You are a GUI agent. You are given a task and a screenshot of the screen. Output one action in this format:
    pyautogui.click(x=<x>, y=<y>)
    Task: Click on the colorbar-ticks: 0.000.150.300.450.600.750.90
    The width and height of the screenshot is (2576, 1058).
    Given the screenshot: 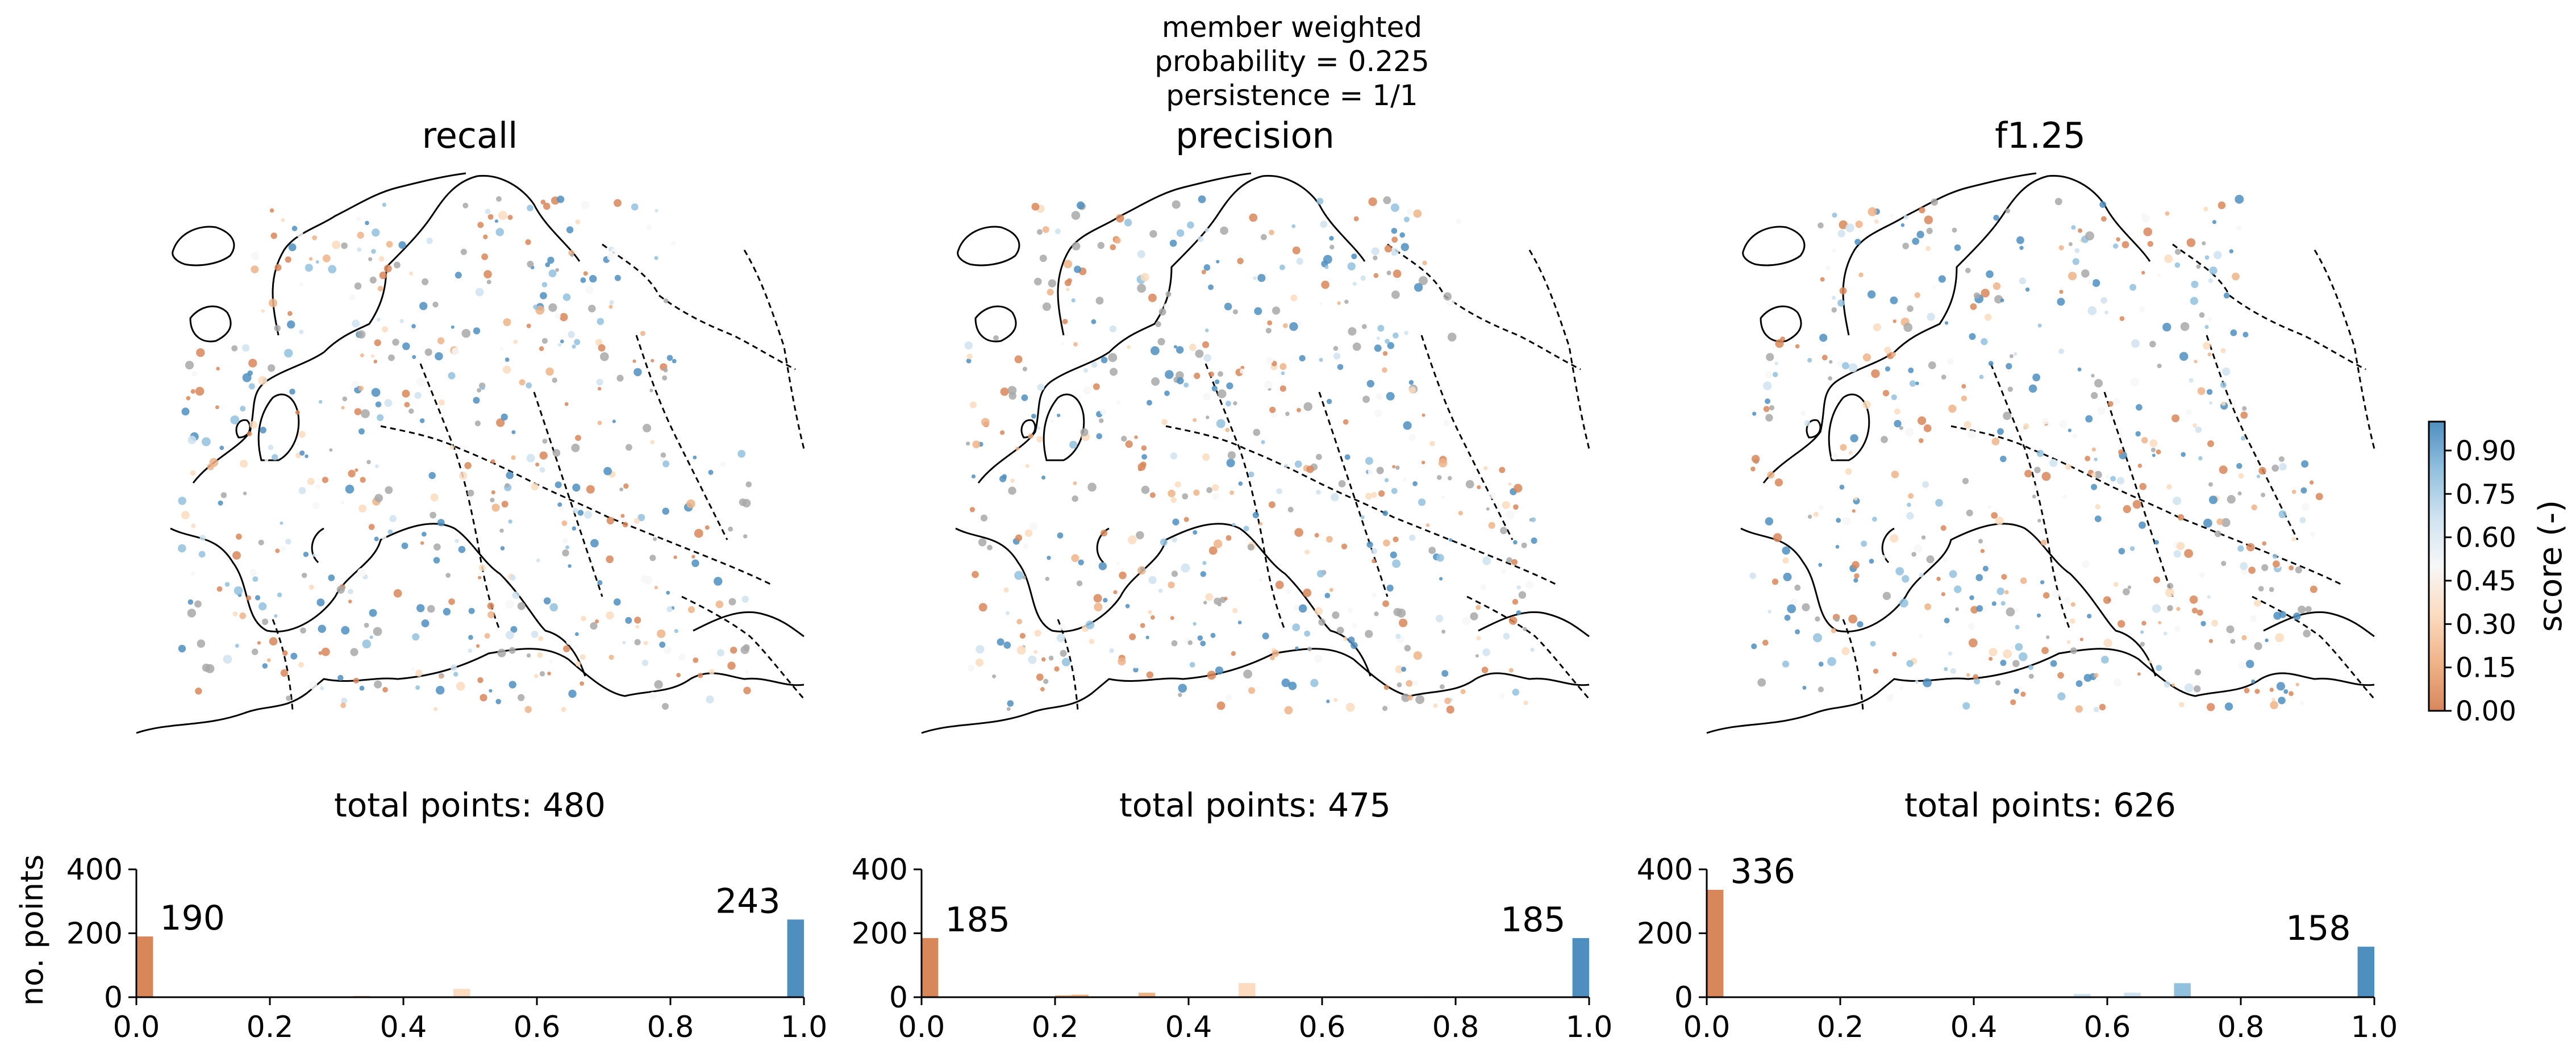 What is the action you would take?
    pyautogui.click(x=2481, y=581)
    